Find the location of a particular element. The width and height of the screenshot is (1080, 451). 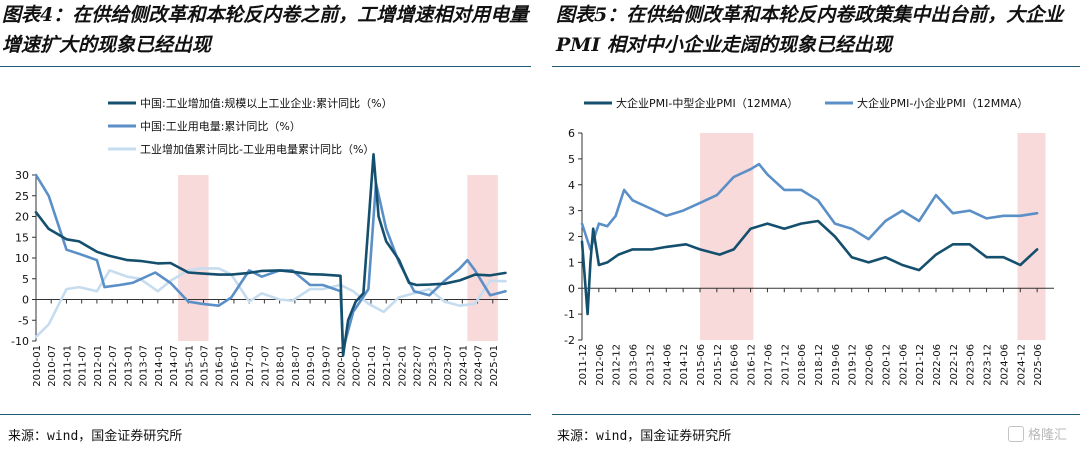

divider-left-top is located at coordinates (265, 66).